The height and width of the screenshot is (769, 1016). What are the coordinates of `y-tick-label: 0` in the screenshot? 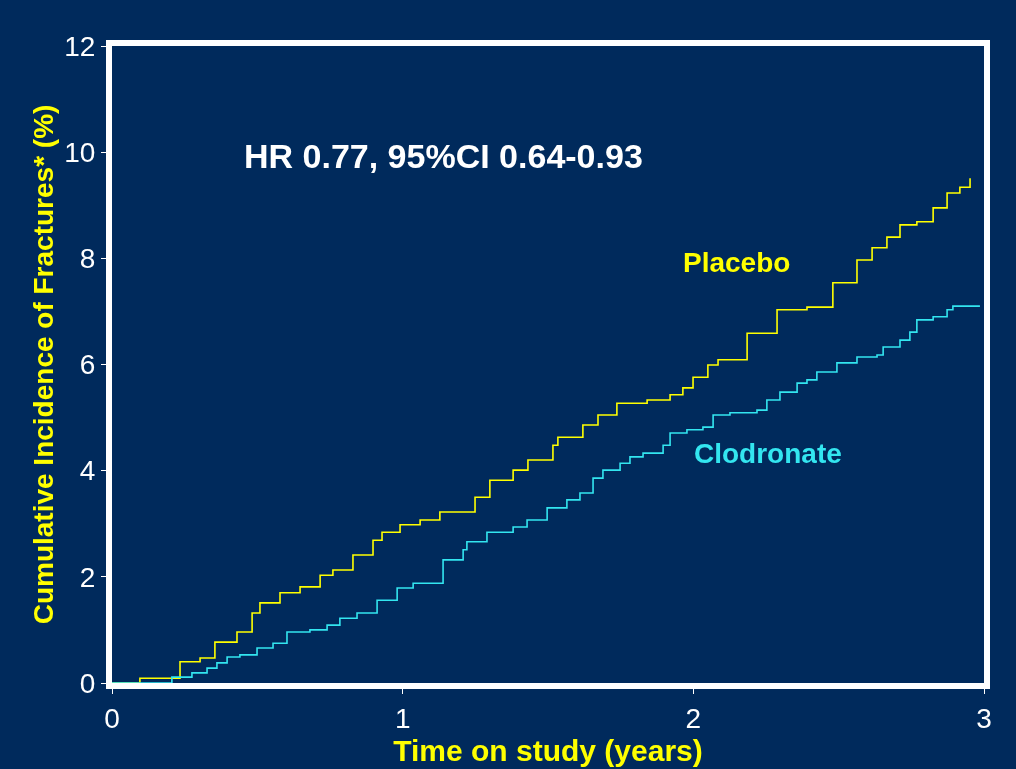 It's located at (87, 683).